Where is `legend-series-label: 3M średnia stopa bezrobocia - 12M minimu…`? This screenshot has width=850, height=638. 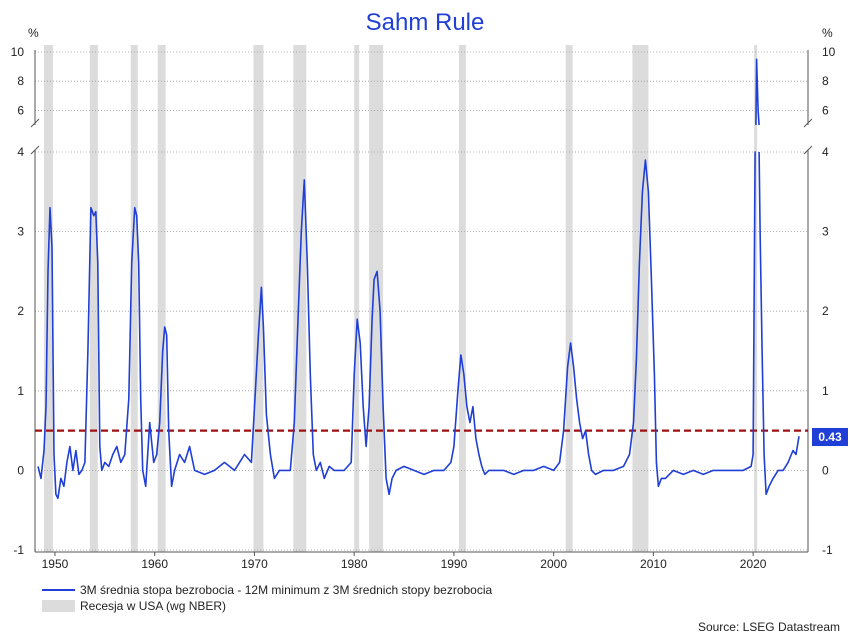 legend-series-label: 3M średnia stopa bezrobocia - 12M minimu… is located at coordinates (286, 590).